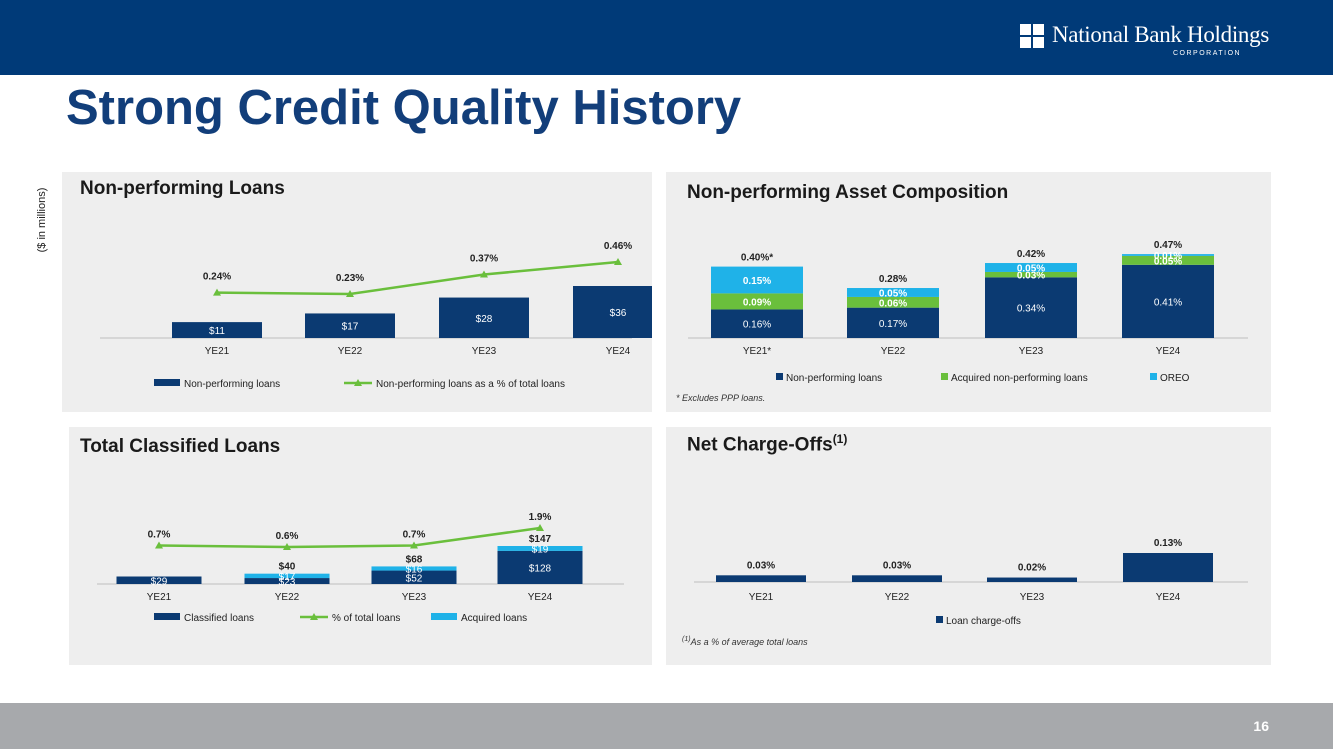 The width and height of the screenshot is (1333, 749). What do you see at coordinates (349, 537) in the screenshot?
I see `series-line` at bounding box center [349, 537].